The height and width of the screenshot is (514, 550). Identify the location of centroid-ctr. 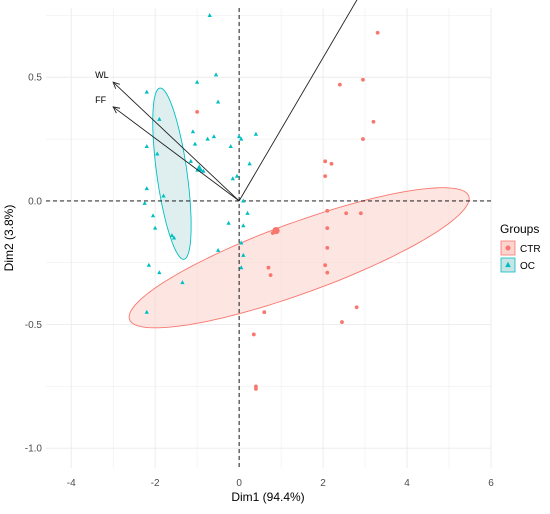
(276, 230).